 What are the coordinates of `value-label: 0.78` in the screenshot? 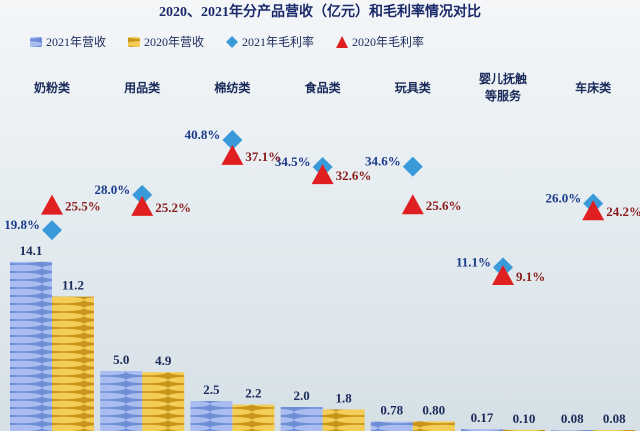 It's located at (391, 410).